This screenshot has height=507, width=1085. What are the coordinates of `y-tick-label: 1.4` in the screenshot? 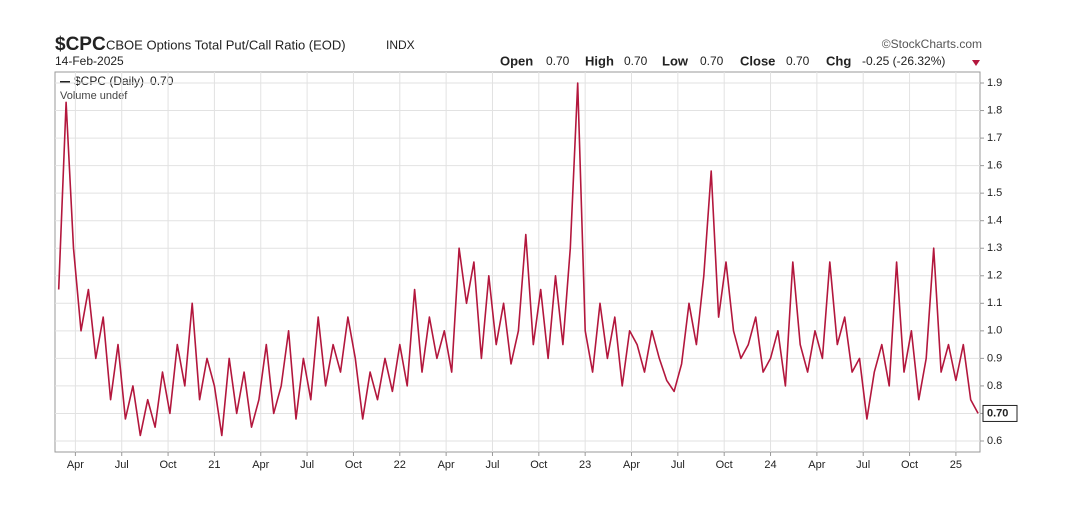 It's located at (994, 221).